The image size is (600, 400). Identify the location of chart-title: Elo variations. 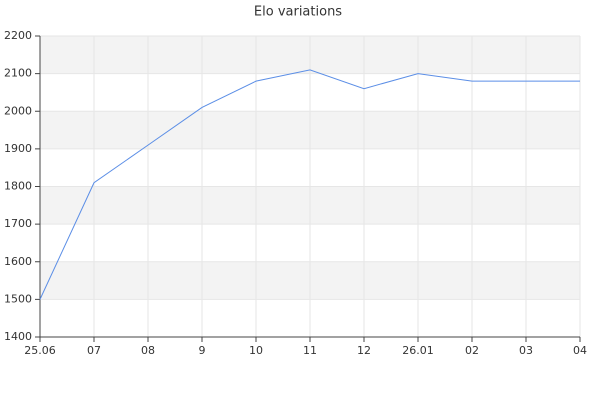
(298, 12).